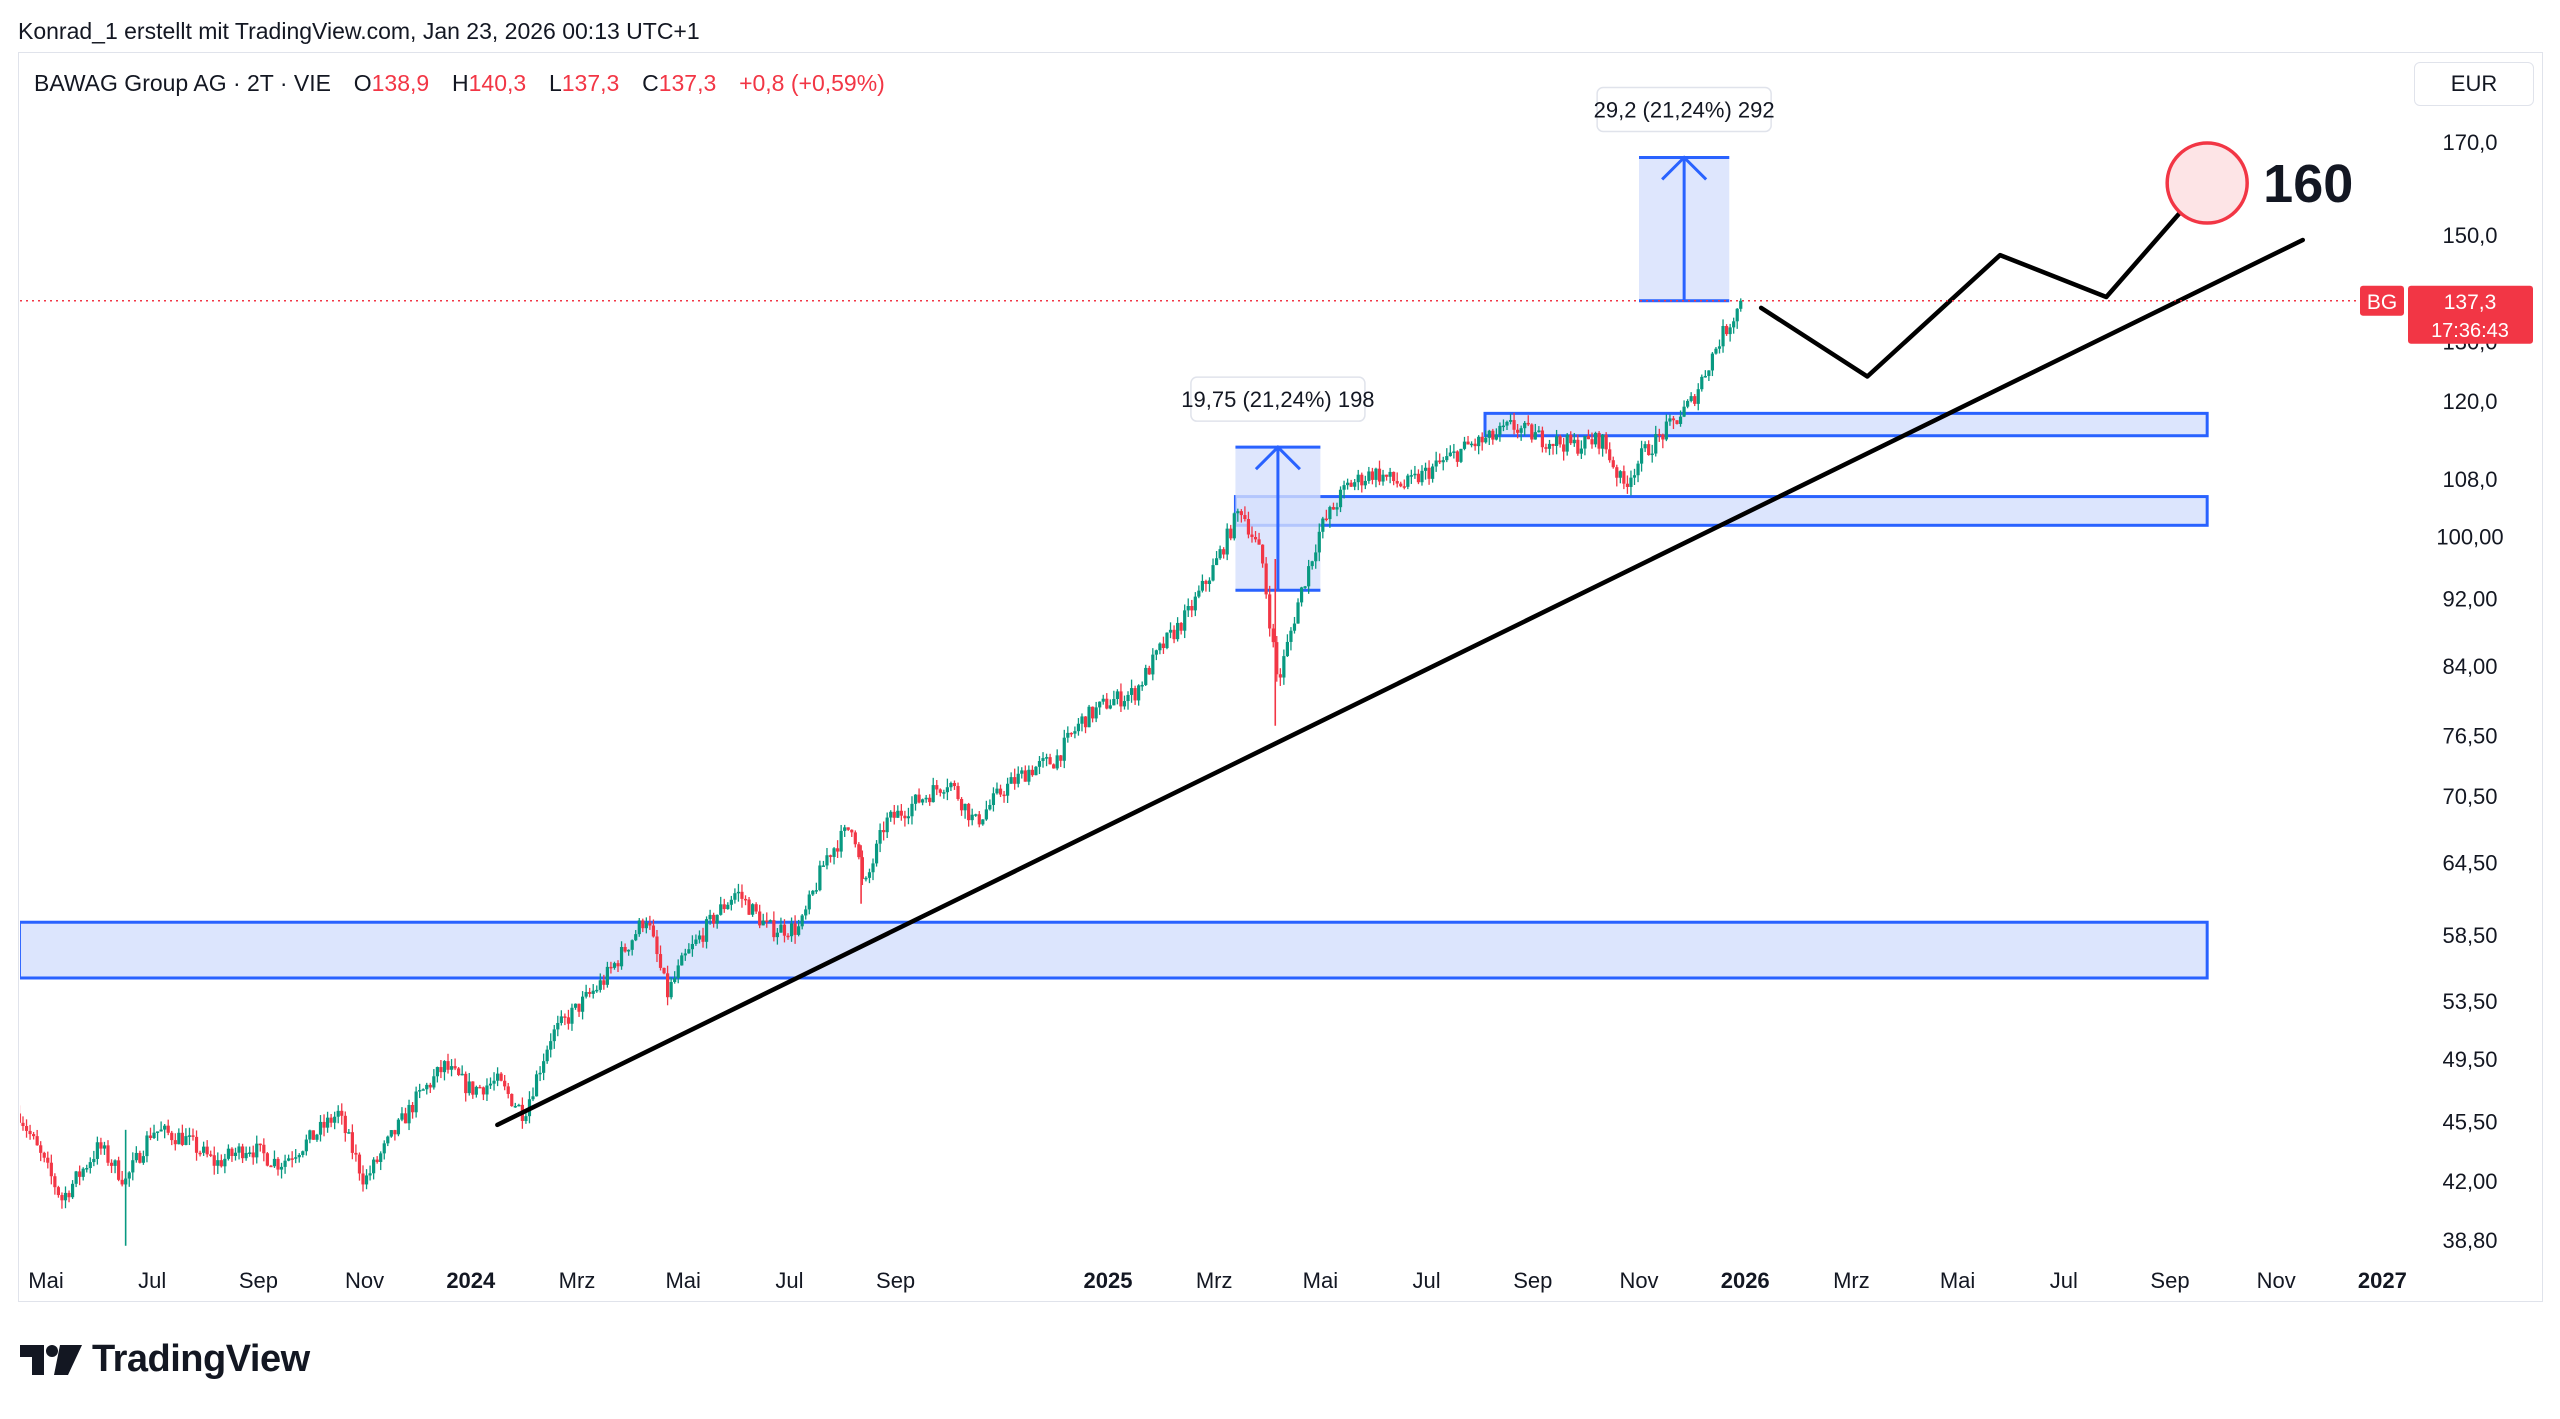 Image resolution: width=2560 pixels, height=1419 pixels. I want to click on x-tick-14: Nov, so click(1638, 1280).